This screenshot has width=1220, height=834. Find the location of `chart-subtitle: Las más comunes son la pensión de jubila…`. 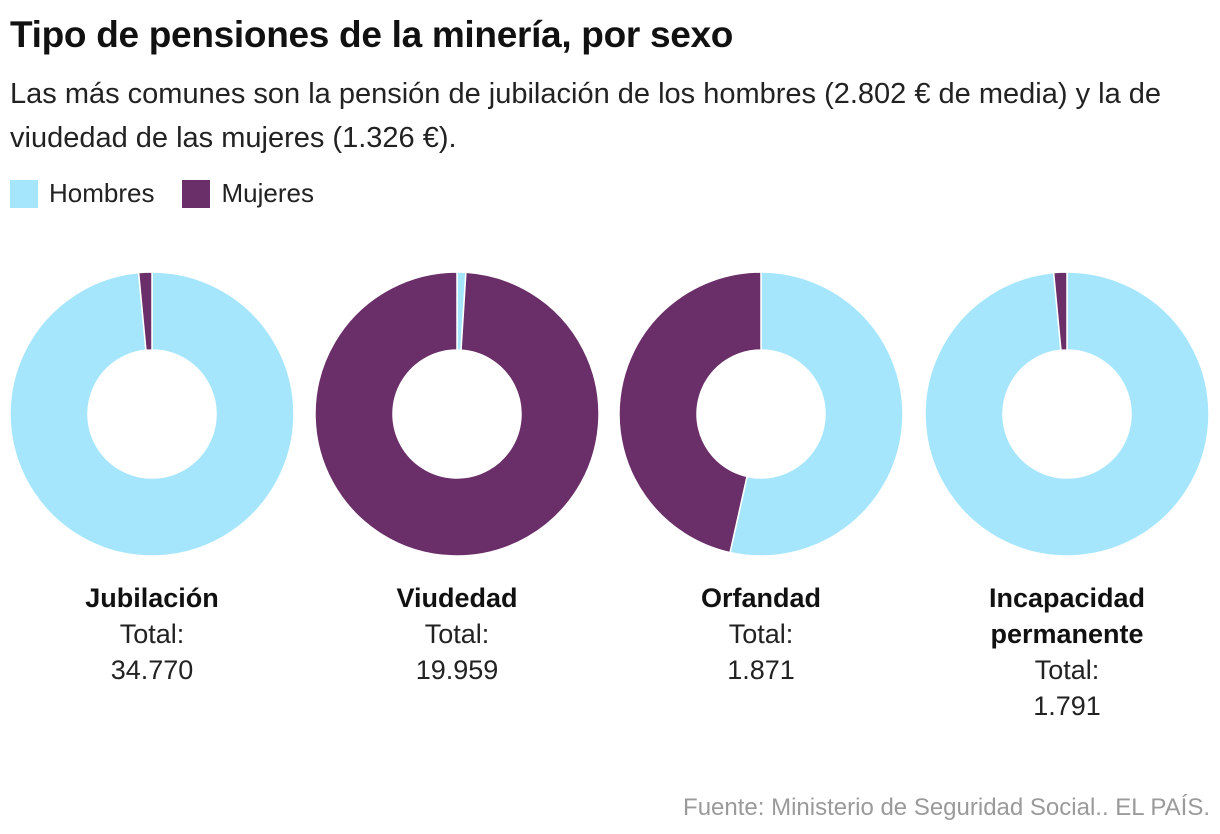

chart-subtitle: Las más comunes son la pensión de jubila… is located at coordinates (586, 116).